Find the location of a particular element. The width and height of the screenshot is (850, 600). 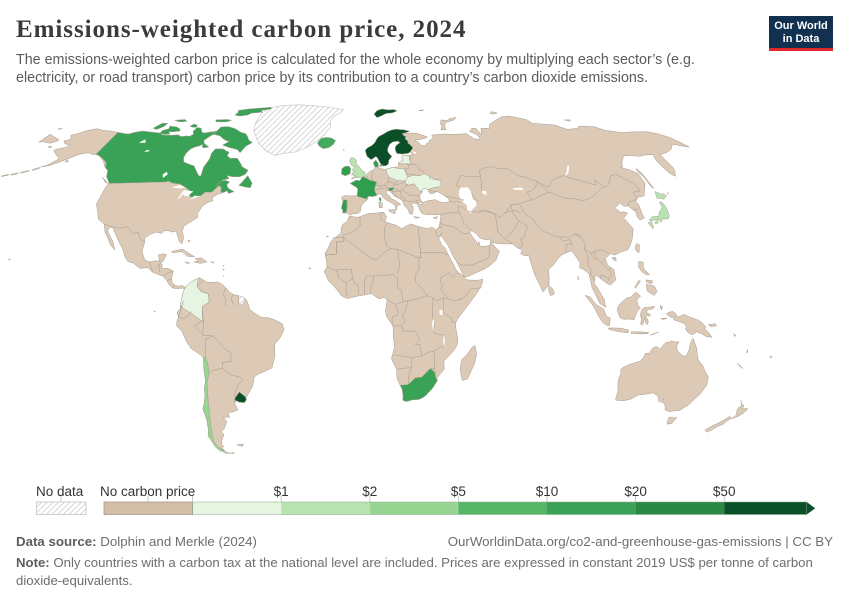

svg-text: $2 is located at coordinates (369, 491).